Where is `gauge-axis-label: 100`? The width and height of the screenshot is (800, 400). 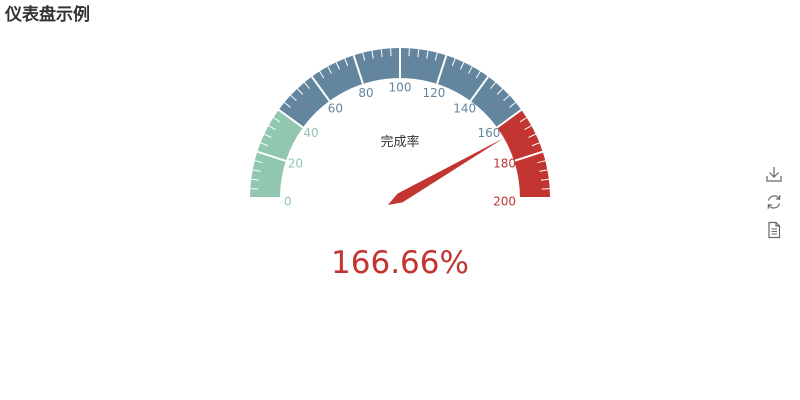 gauge-axis-label: 100 is located at coordinates (400, 88).